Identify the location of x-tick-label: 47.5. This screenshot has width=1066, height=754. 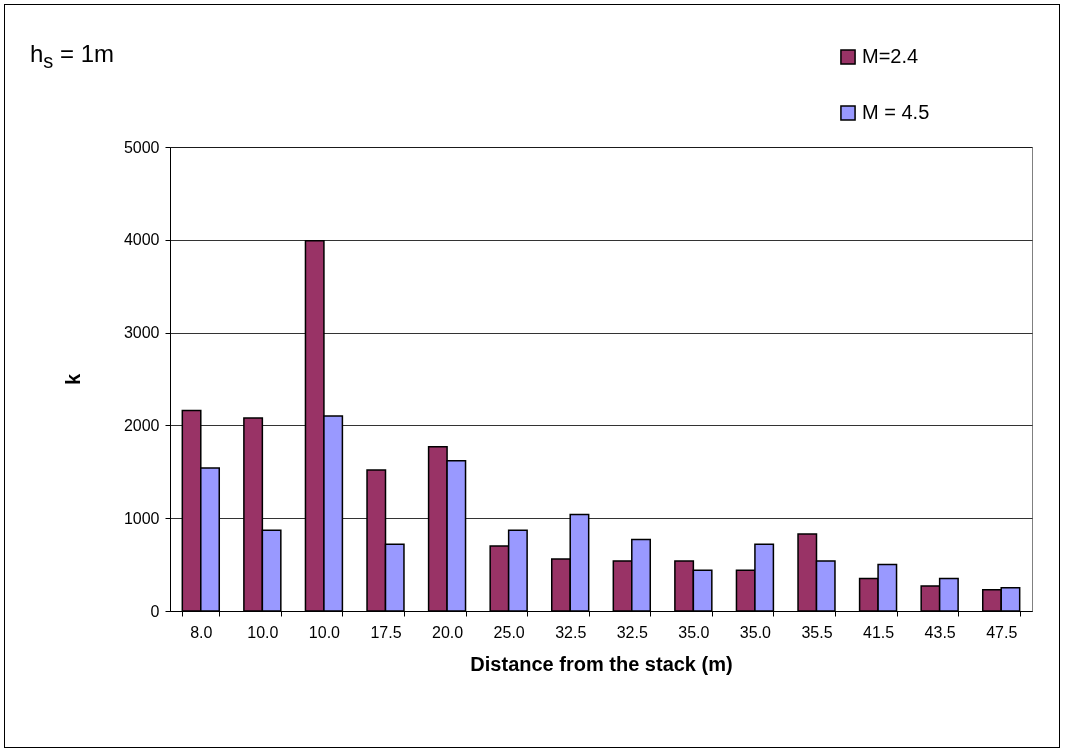
(1002, 632).